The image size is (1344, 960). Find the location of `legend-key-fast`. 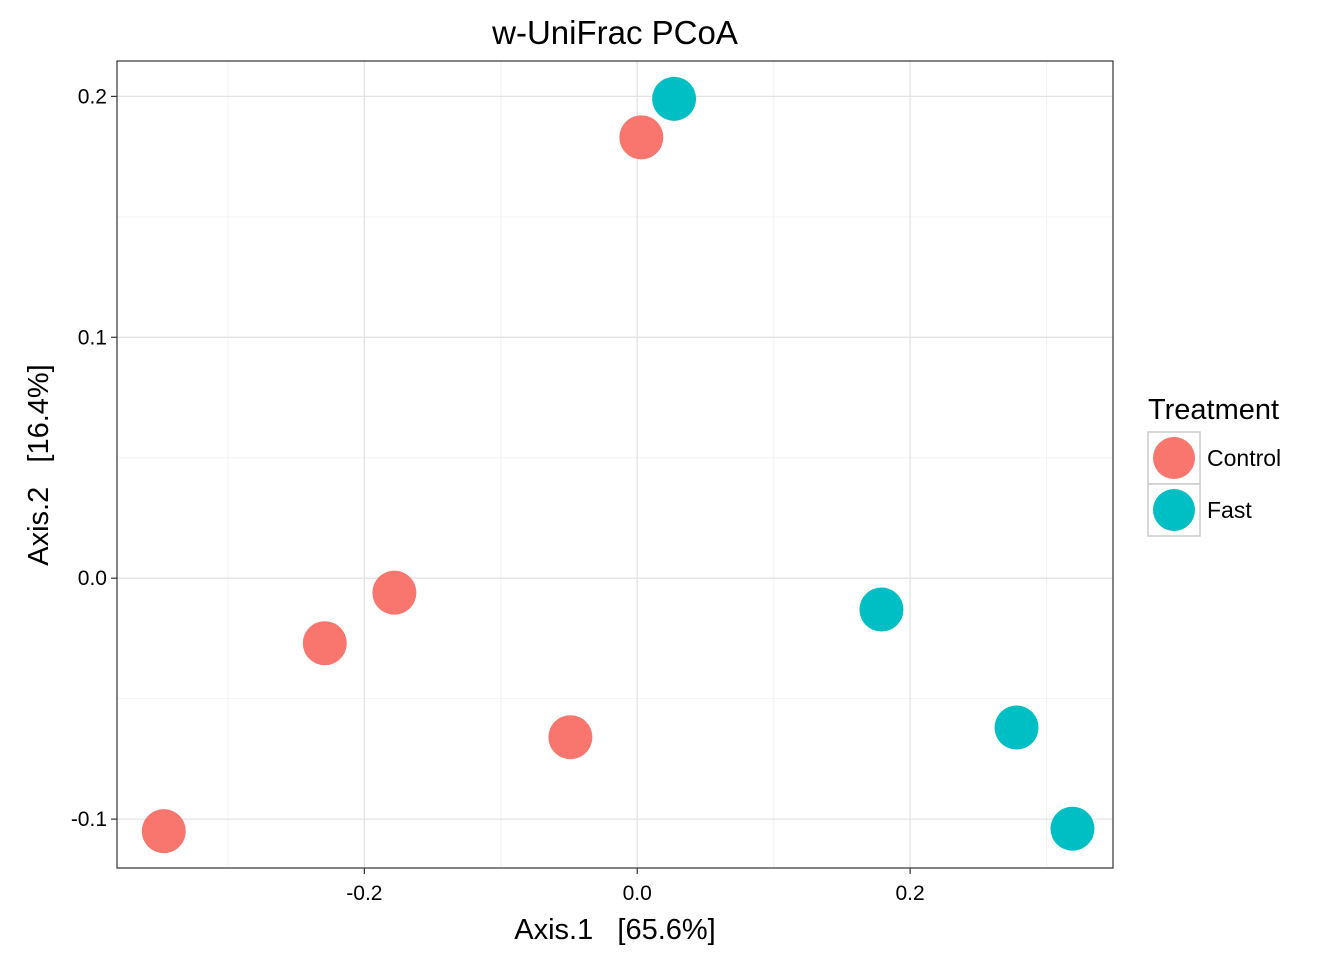

legend-key-fast is located at coordinates (1174, 510).